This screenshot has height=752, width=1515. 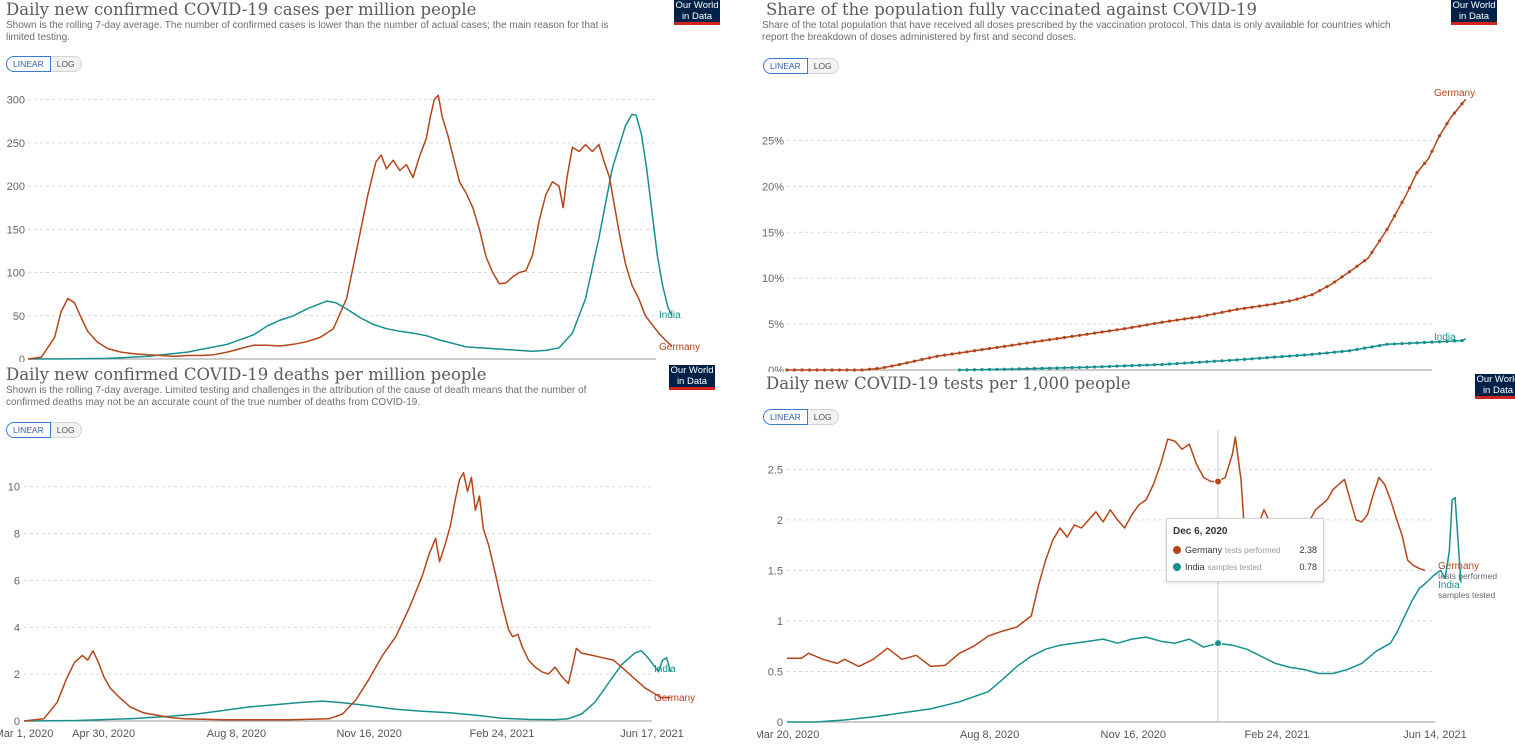 I want to click on tooltip-row-germany: Germany tests performed 2.38, so click(x=1245, y=550).